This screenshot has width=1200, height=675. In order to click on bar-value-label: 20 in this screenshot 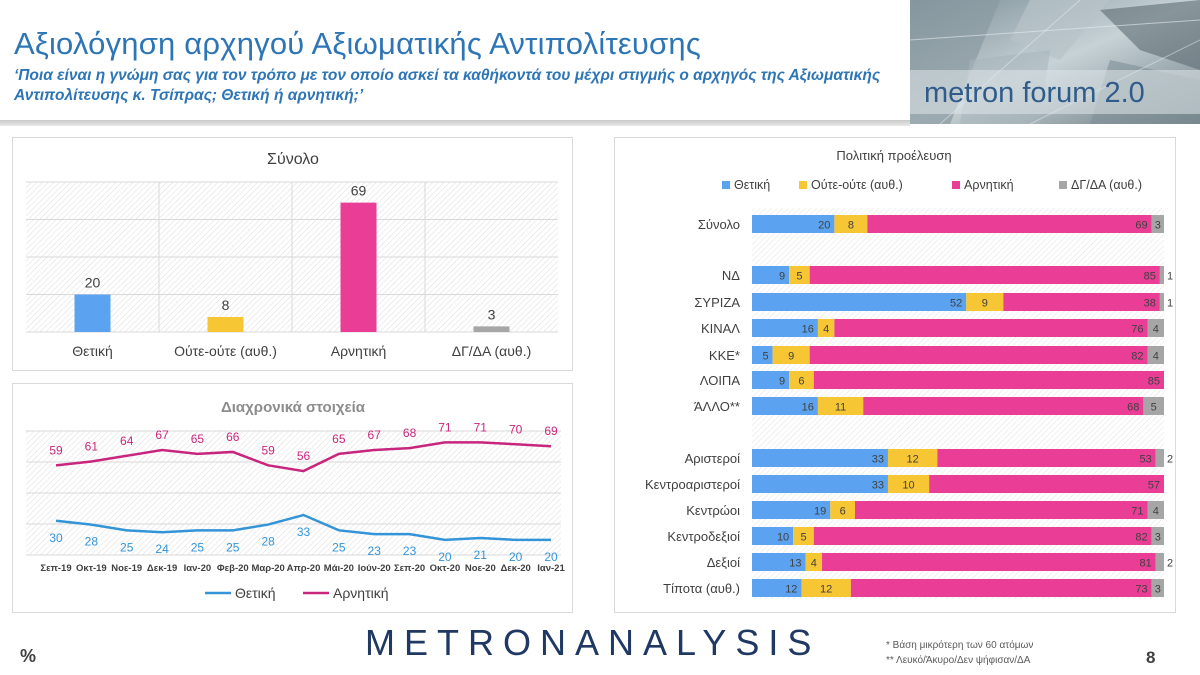, I will do `click(93, 283)`.